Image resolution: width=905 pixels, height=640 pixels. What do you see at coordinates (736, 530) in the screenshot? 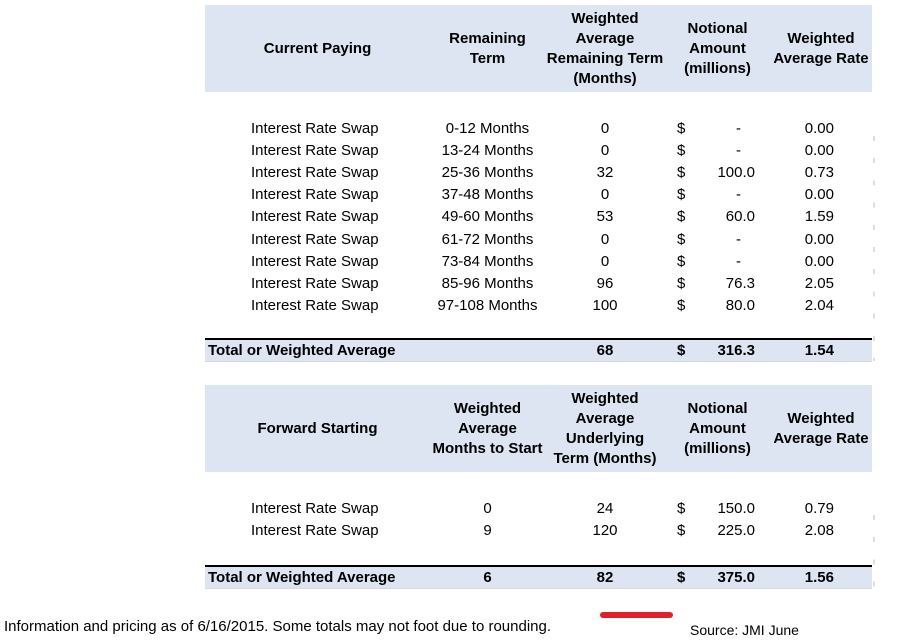
I see `row-amount: 225.0` at bounding box center [736, 530].